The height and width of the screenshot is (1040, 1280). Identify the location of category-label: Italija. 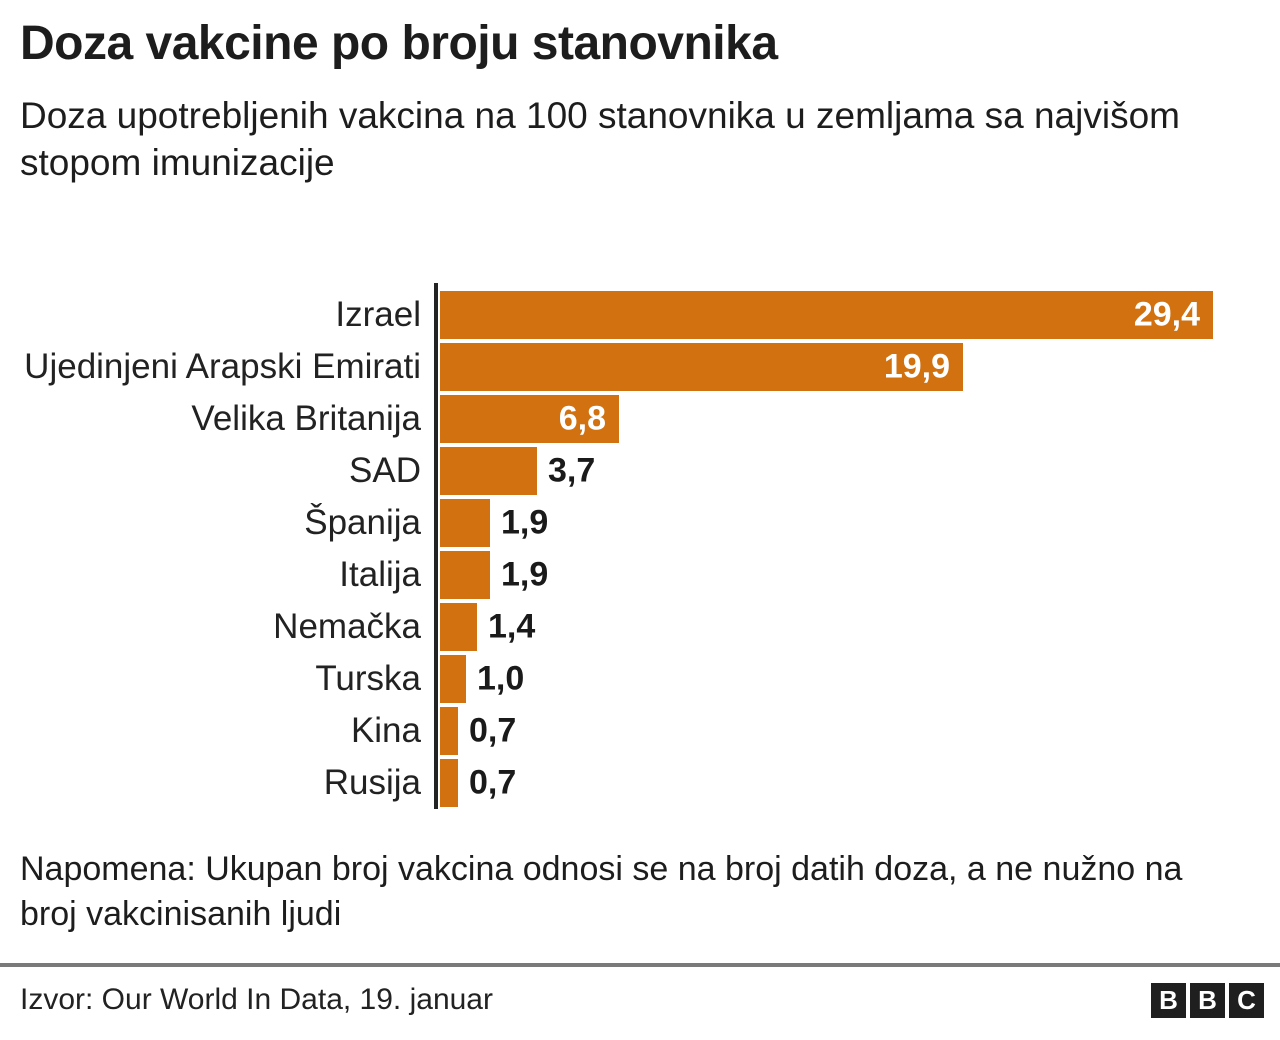
(380, 574).